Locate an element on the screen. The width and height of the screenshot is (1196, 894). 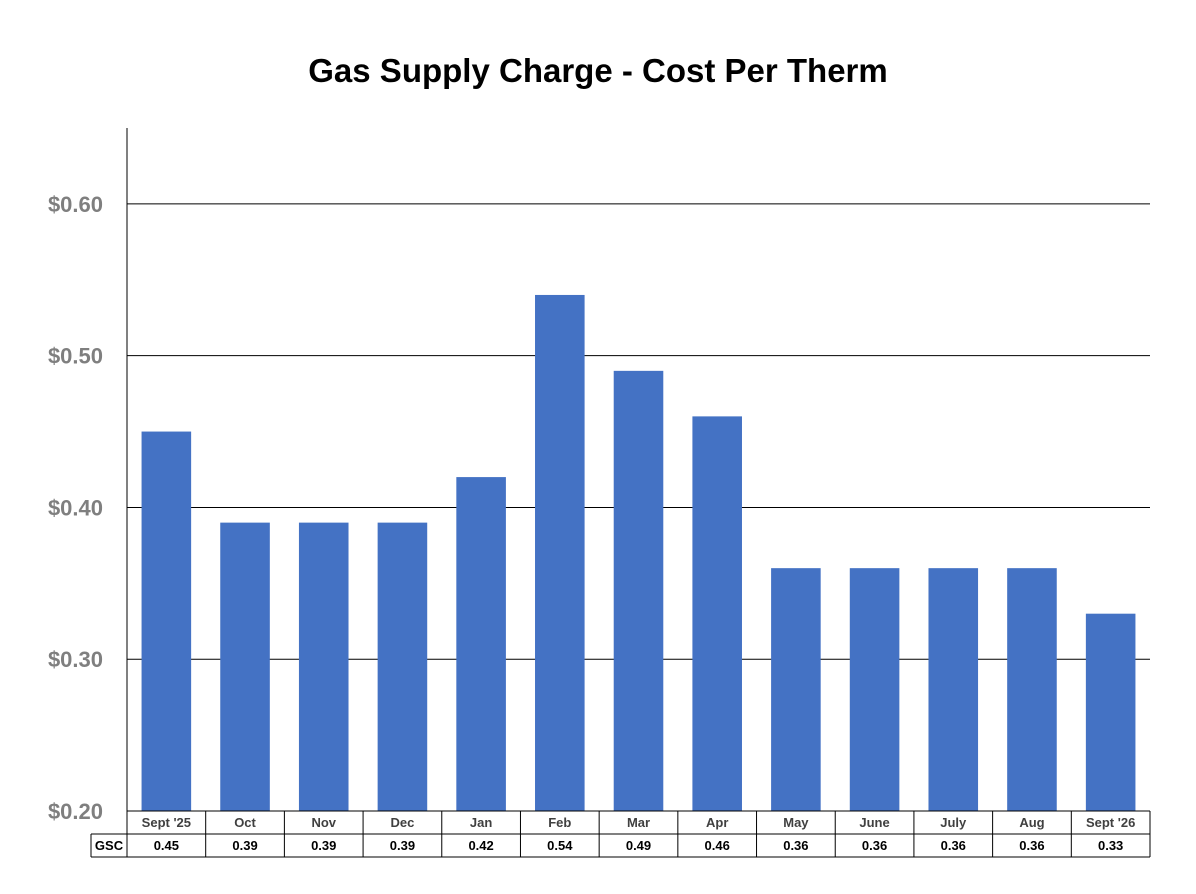
category-label: Mar is located at coordinates (638, 822).